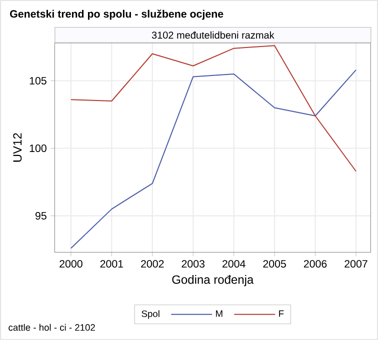 The image size is (378, 340). What do you see at coordinates (315, 264) in the screenshot?
I see `x-tick-label: 2006` at bounding box center [315, 264].